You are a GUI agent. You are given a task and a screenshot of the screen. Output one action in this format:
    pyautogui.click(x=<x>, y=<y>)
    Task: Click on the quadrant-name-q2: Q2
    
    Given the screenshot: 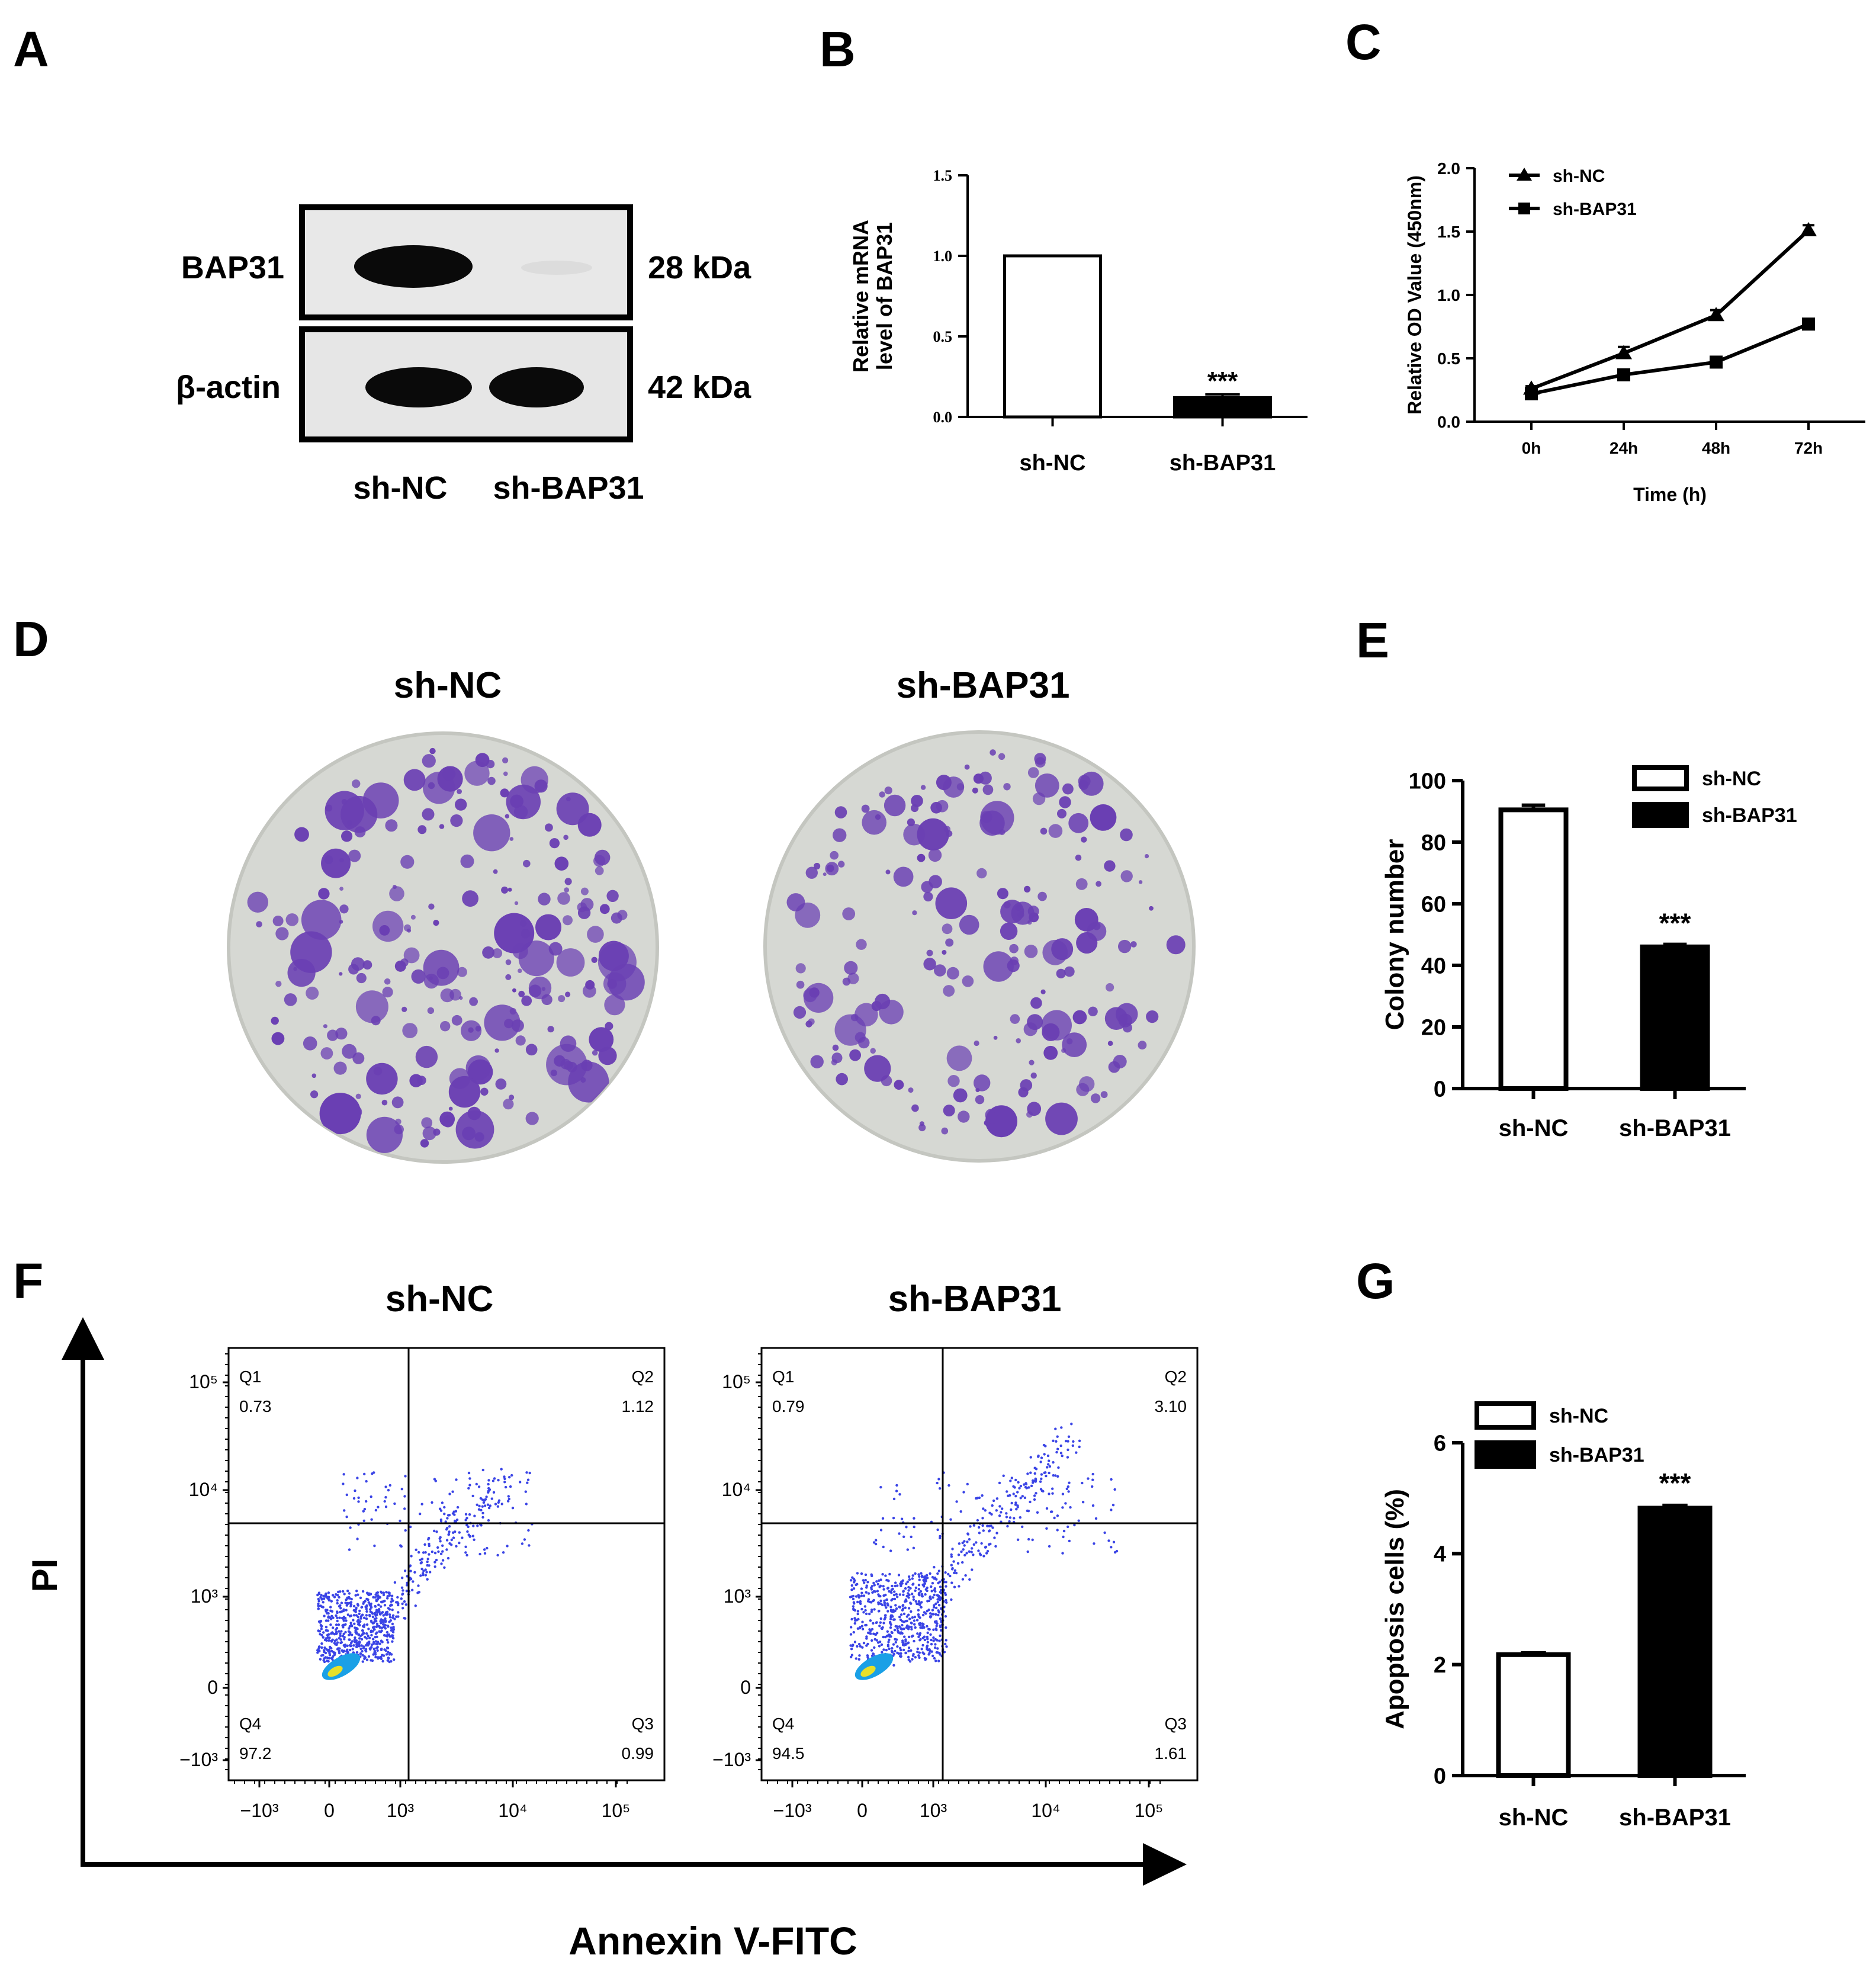 What is the action you would take?
    pyautogui.click(x=643, y=1376)
    